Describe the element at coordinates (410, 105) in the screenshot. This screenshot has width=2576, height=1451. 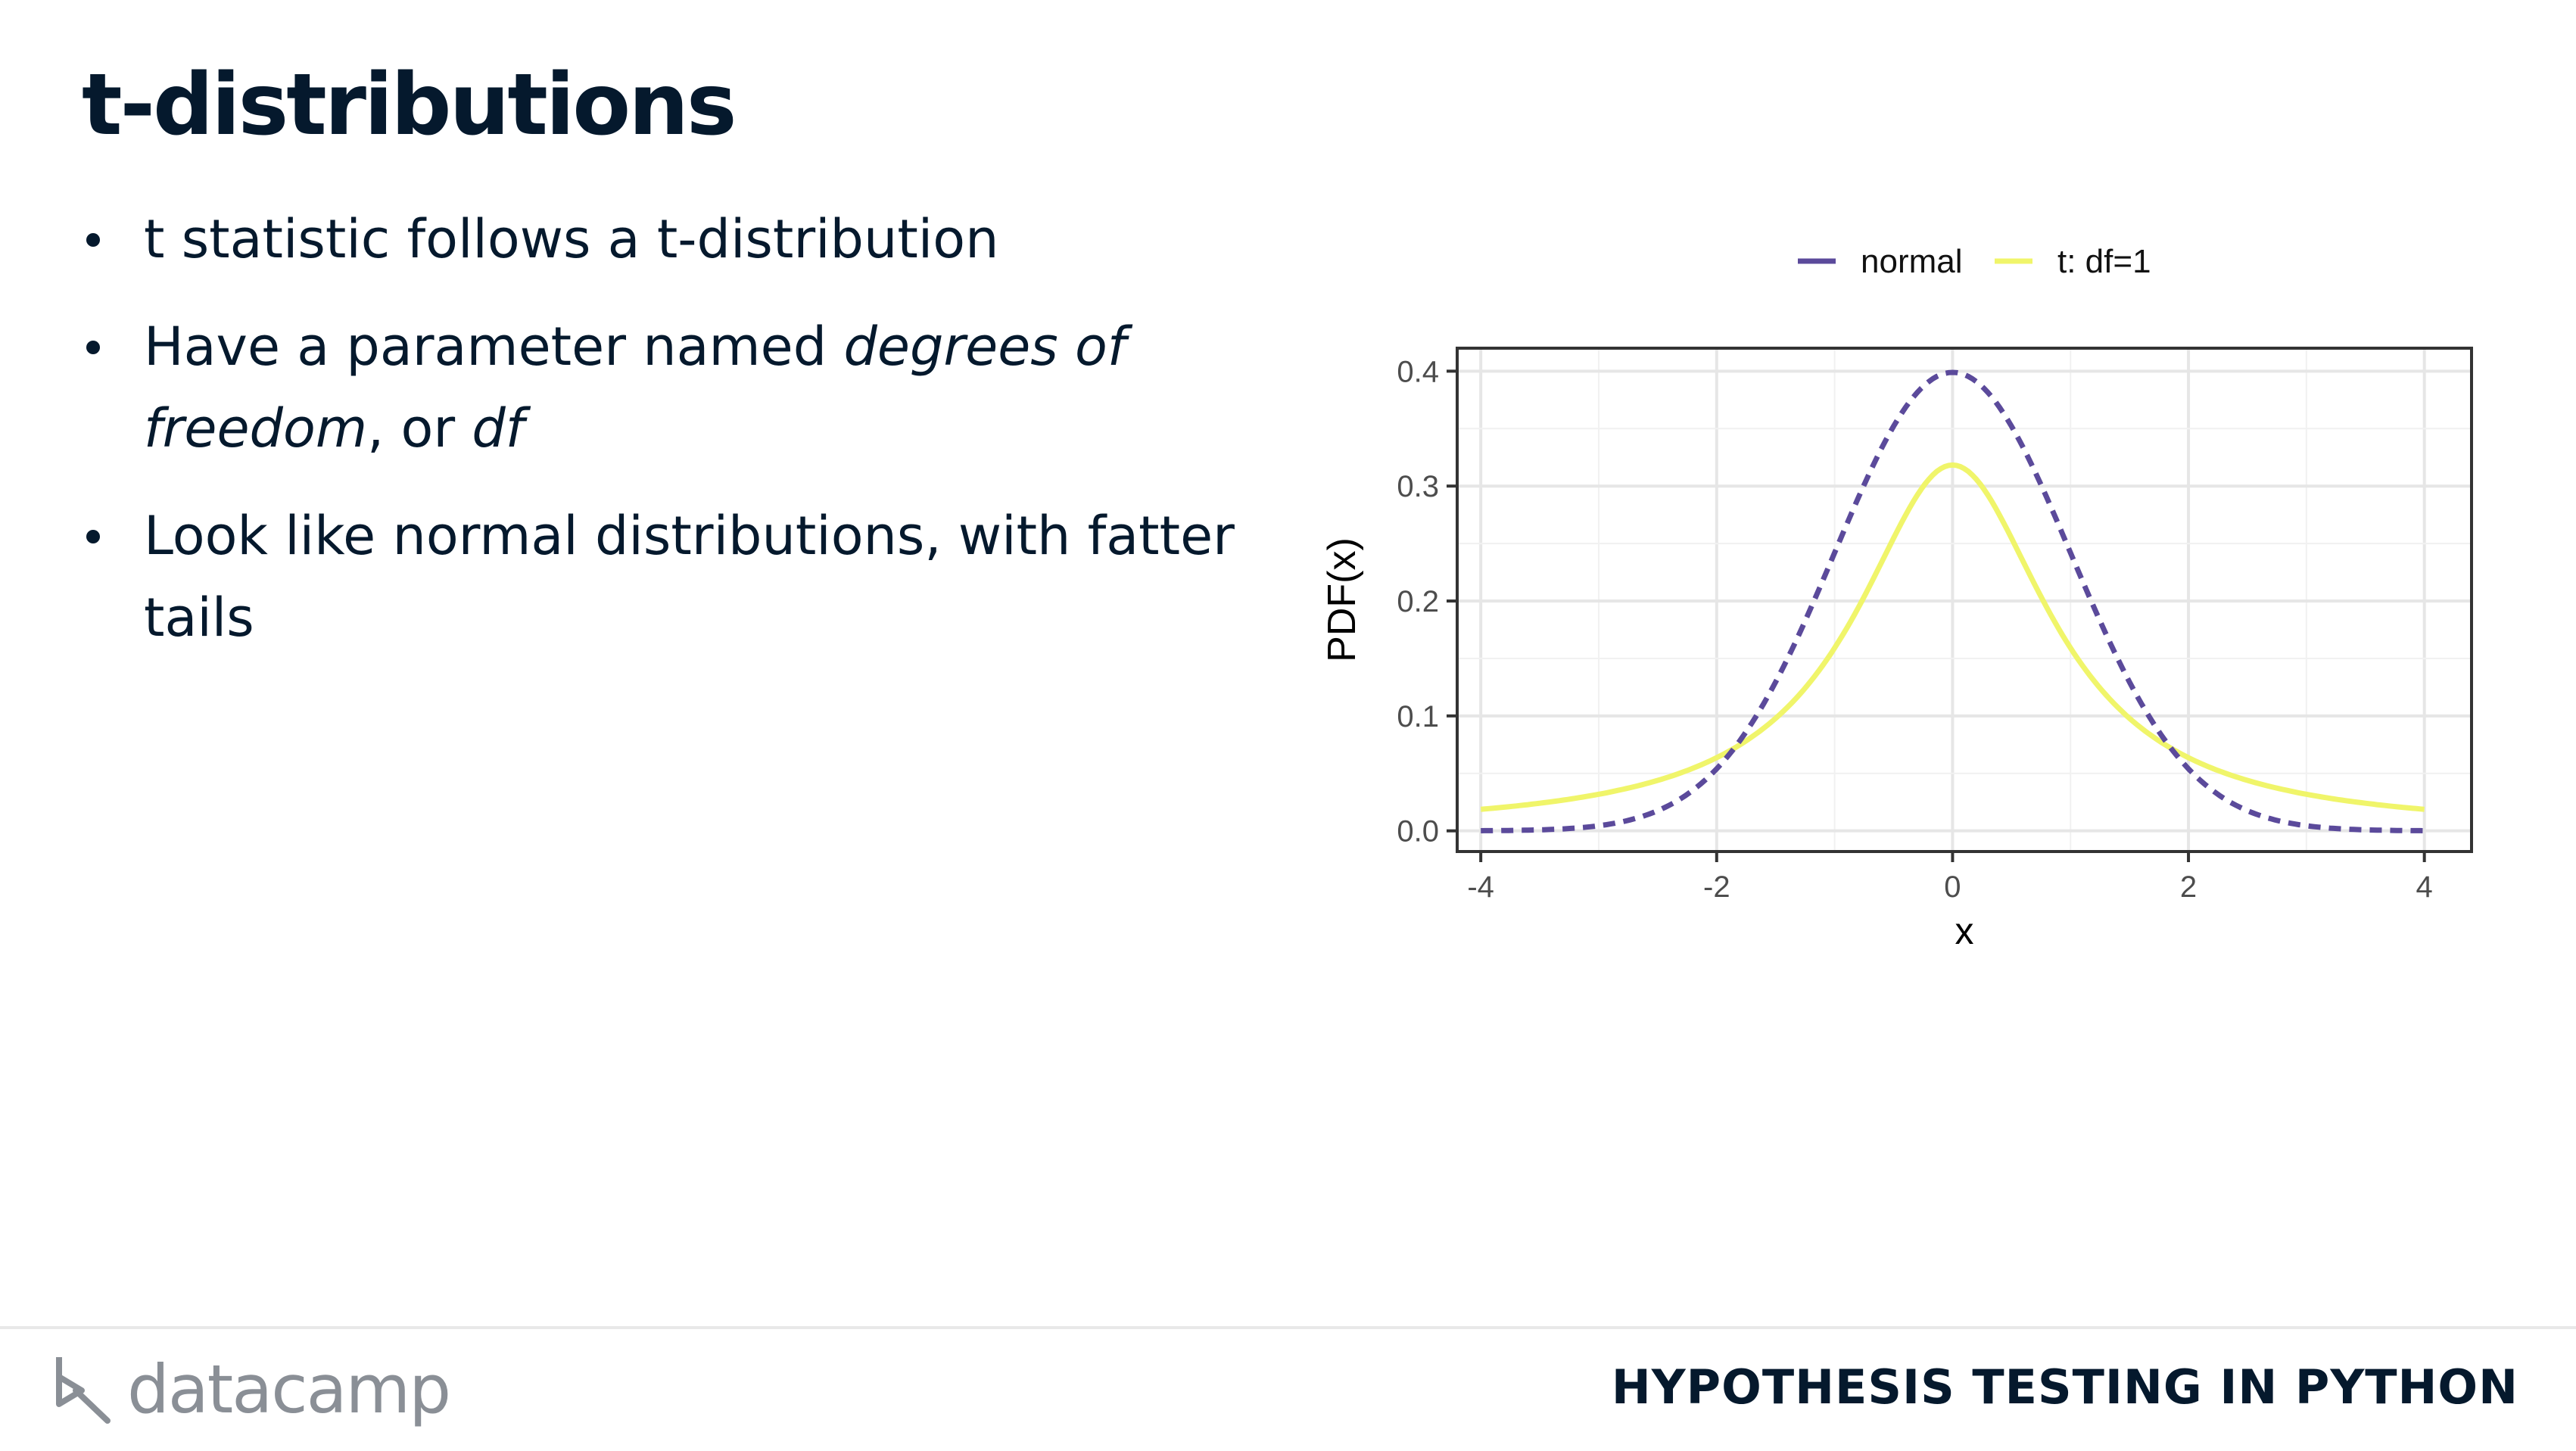
I see `slide-title: t-distributions` at that location.